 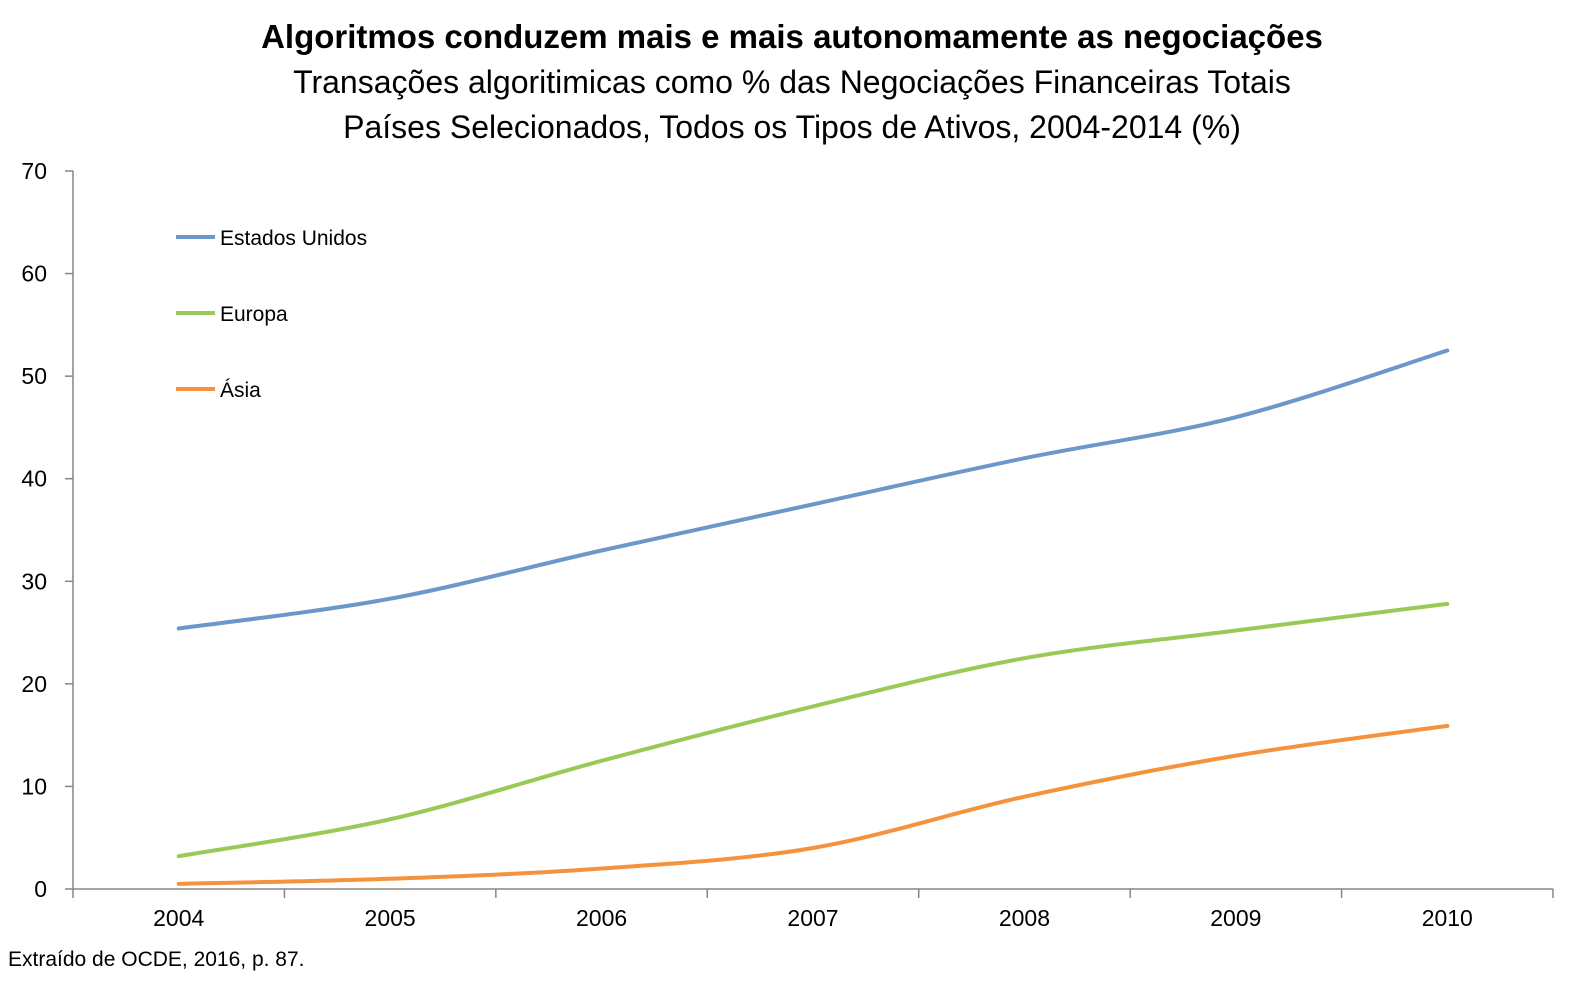 What do you see at coordinates (1235, 918) in the screenshot?
I see `x-tick-label: 2009` at bounding box center [1235, 918].